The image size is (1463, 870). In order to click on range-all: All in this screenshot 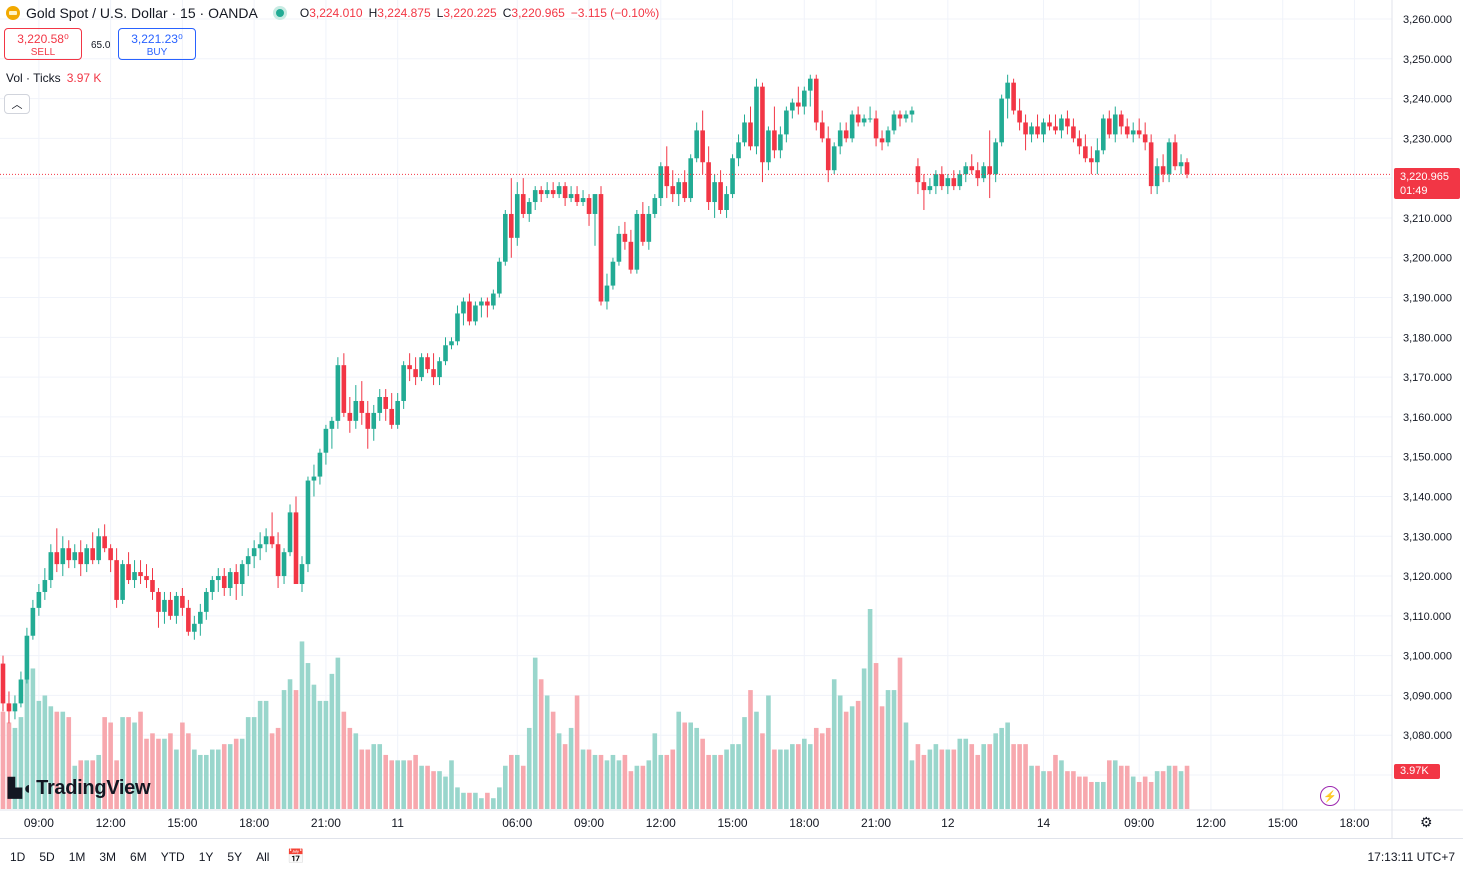, I will do `click(263, 857)`.